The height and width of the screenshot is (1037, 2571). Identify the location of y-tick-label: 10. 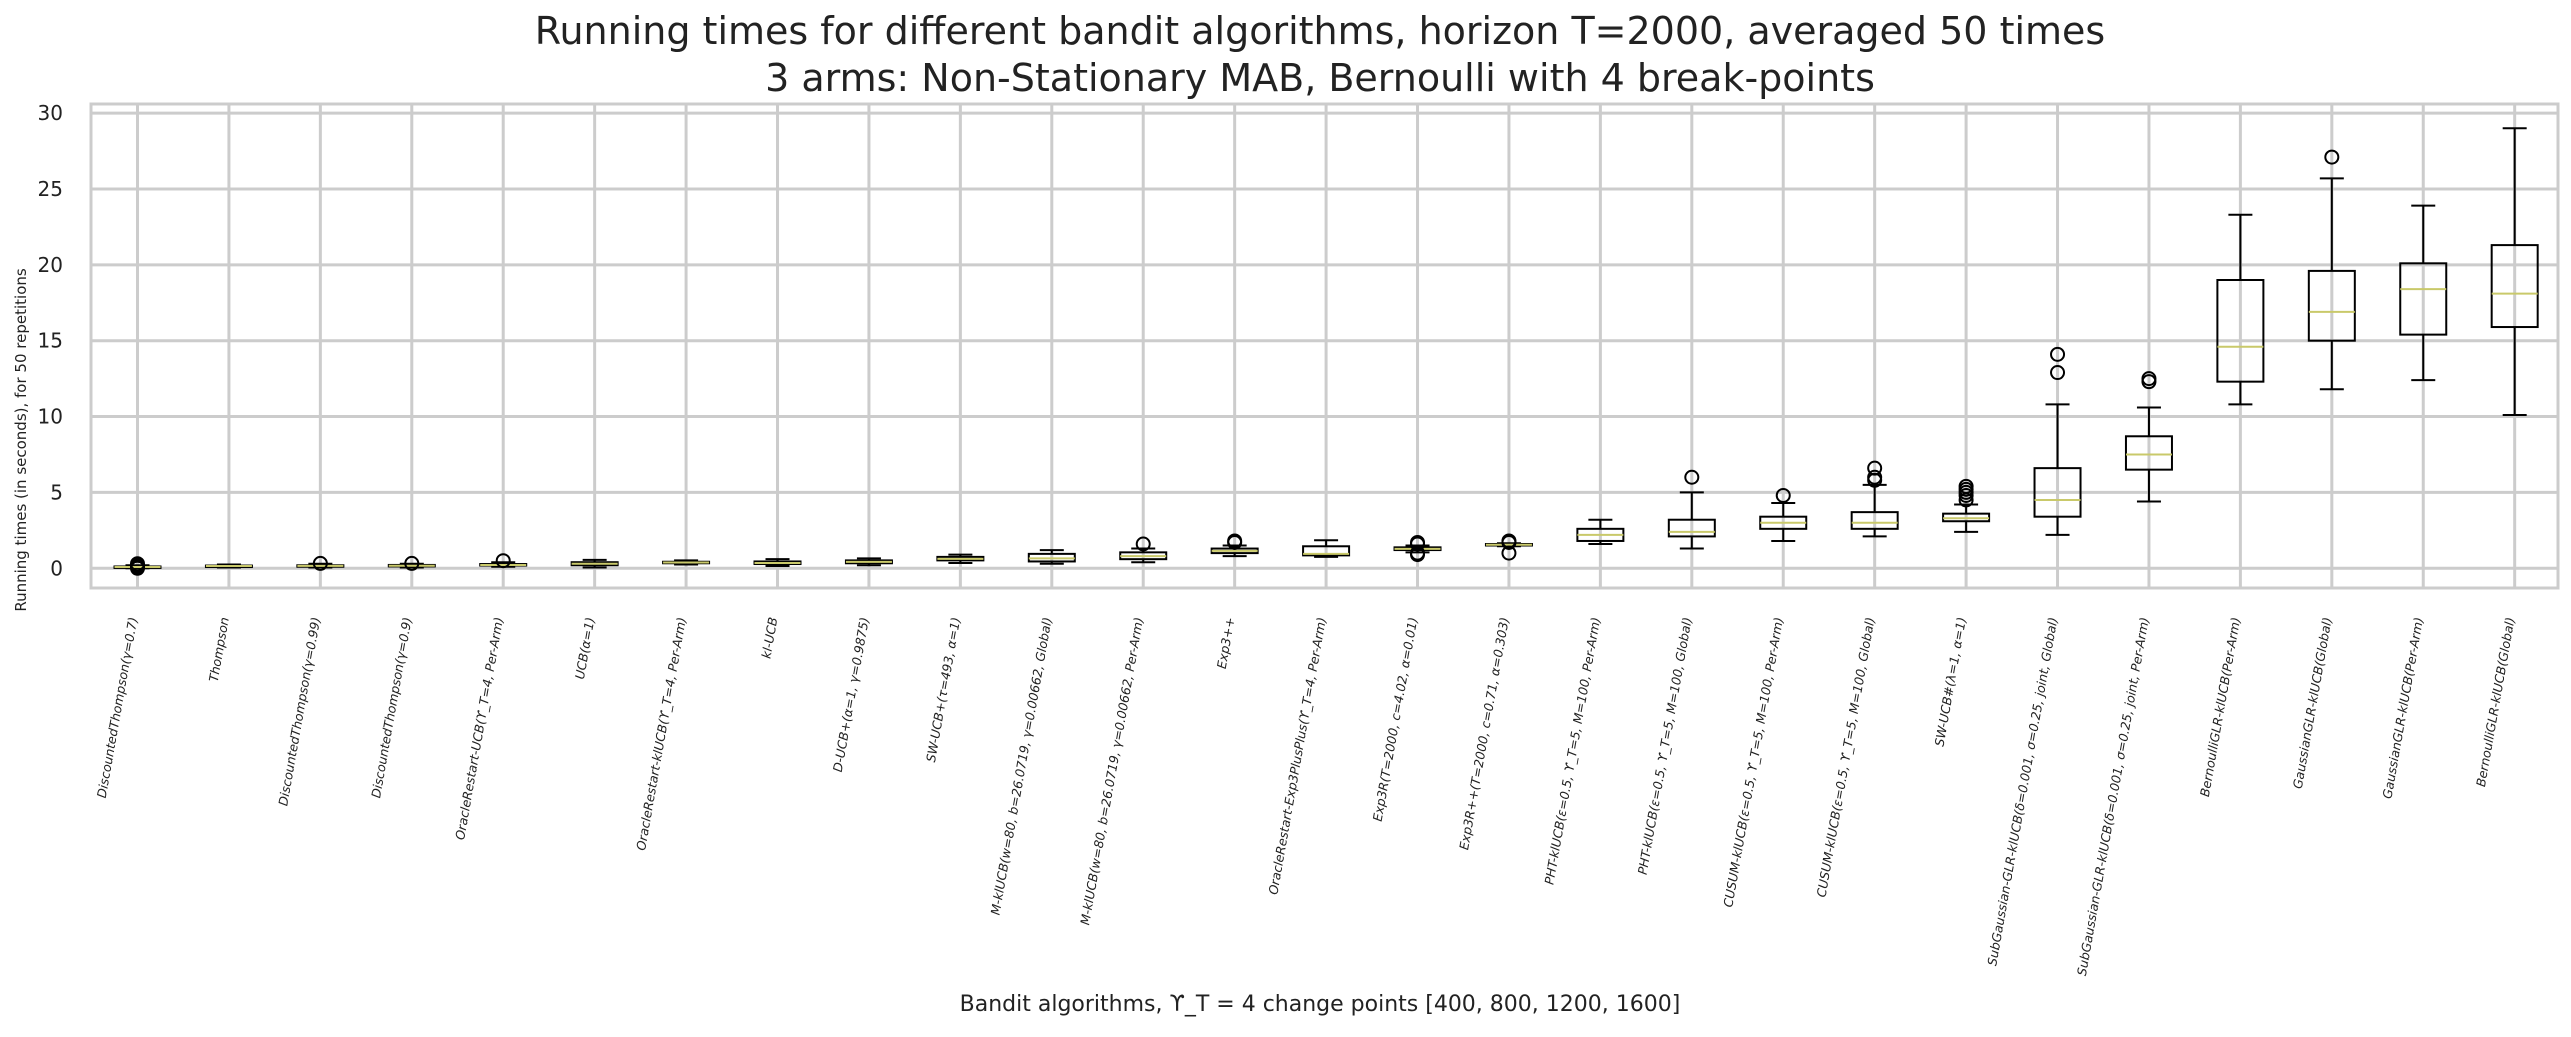
(50, 417).